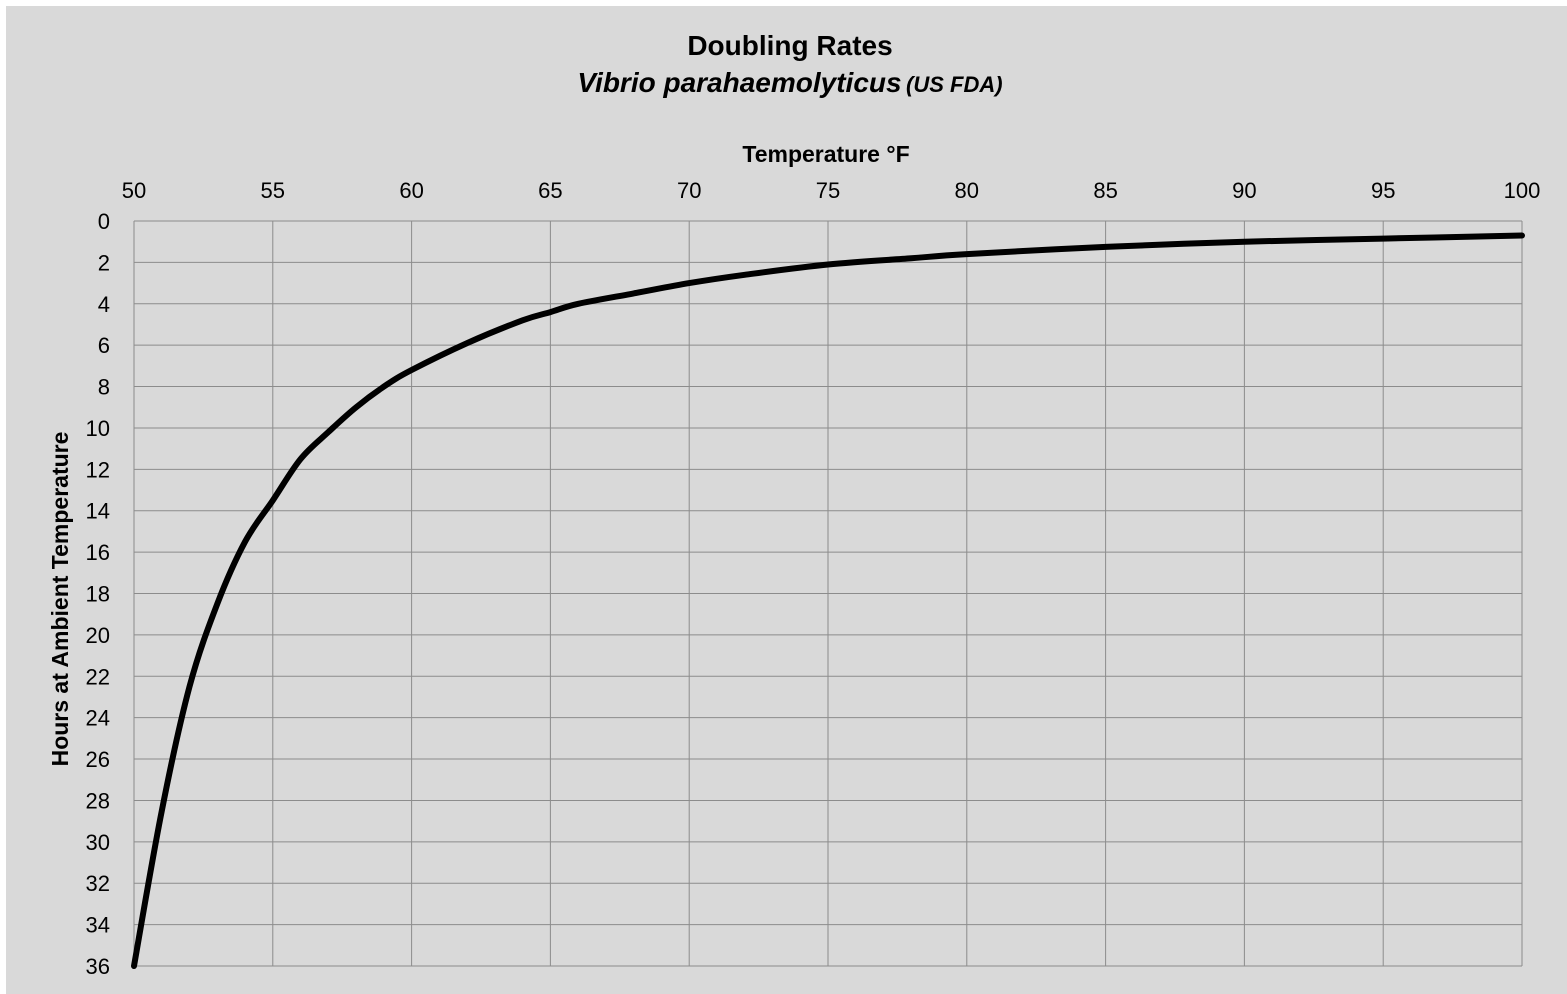 This screenshot has width=1567, height=994. I want to click on y-tick-label: 10, so click(98, 428).